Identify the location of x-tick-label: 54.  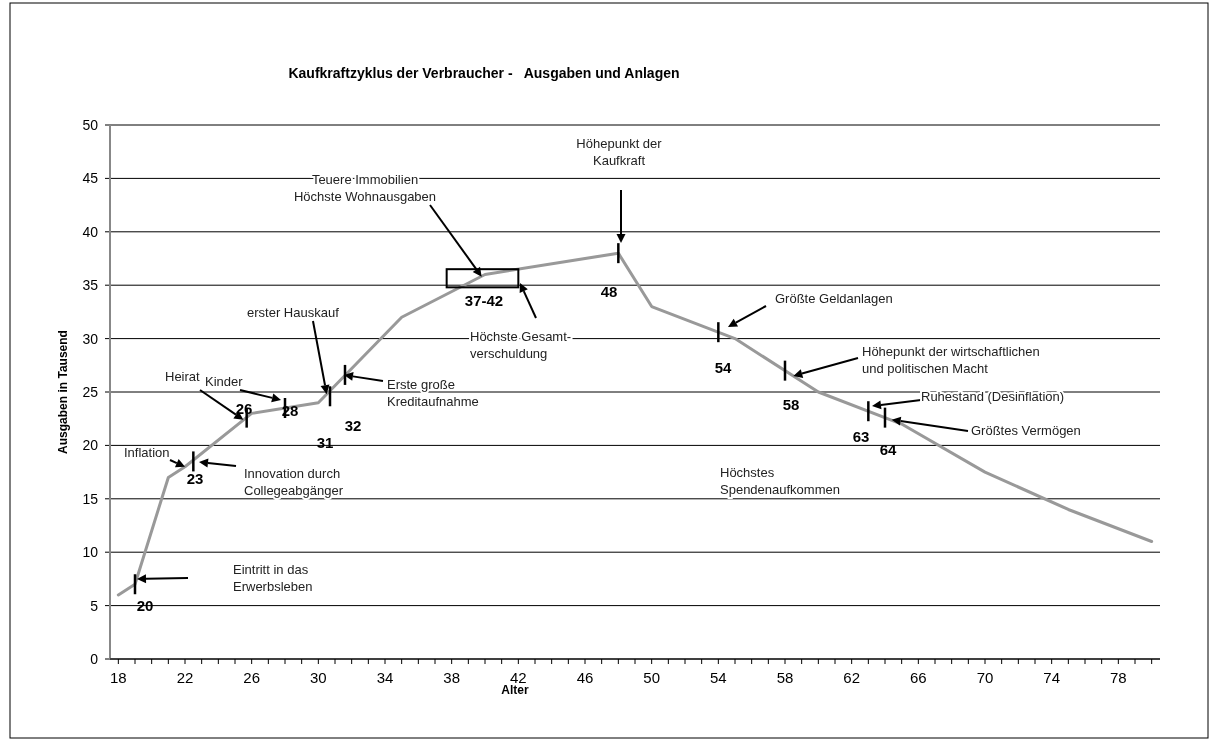
(718, 677).